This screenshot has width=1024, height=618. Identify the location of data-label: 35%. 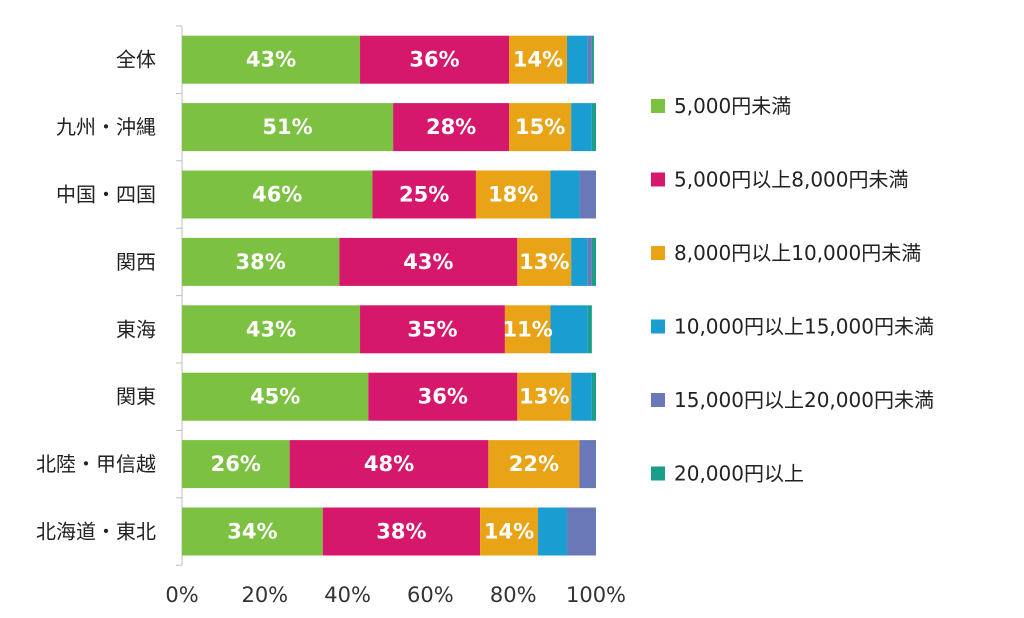
(432, 329).